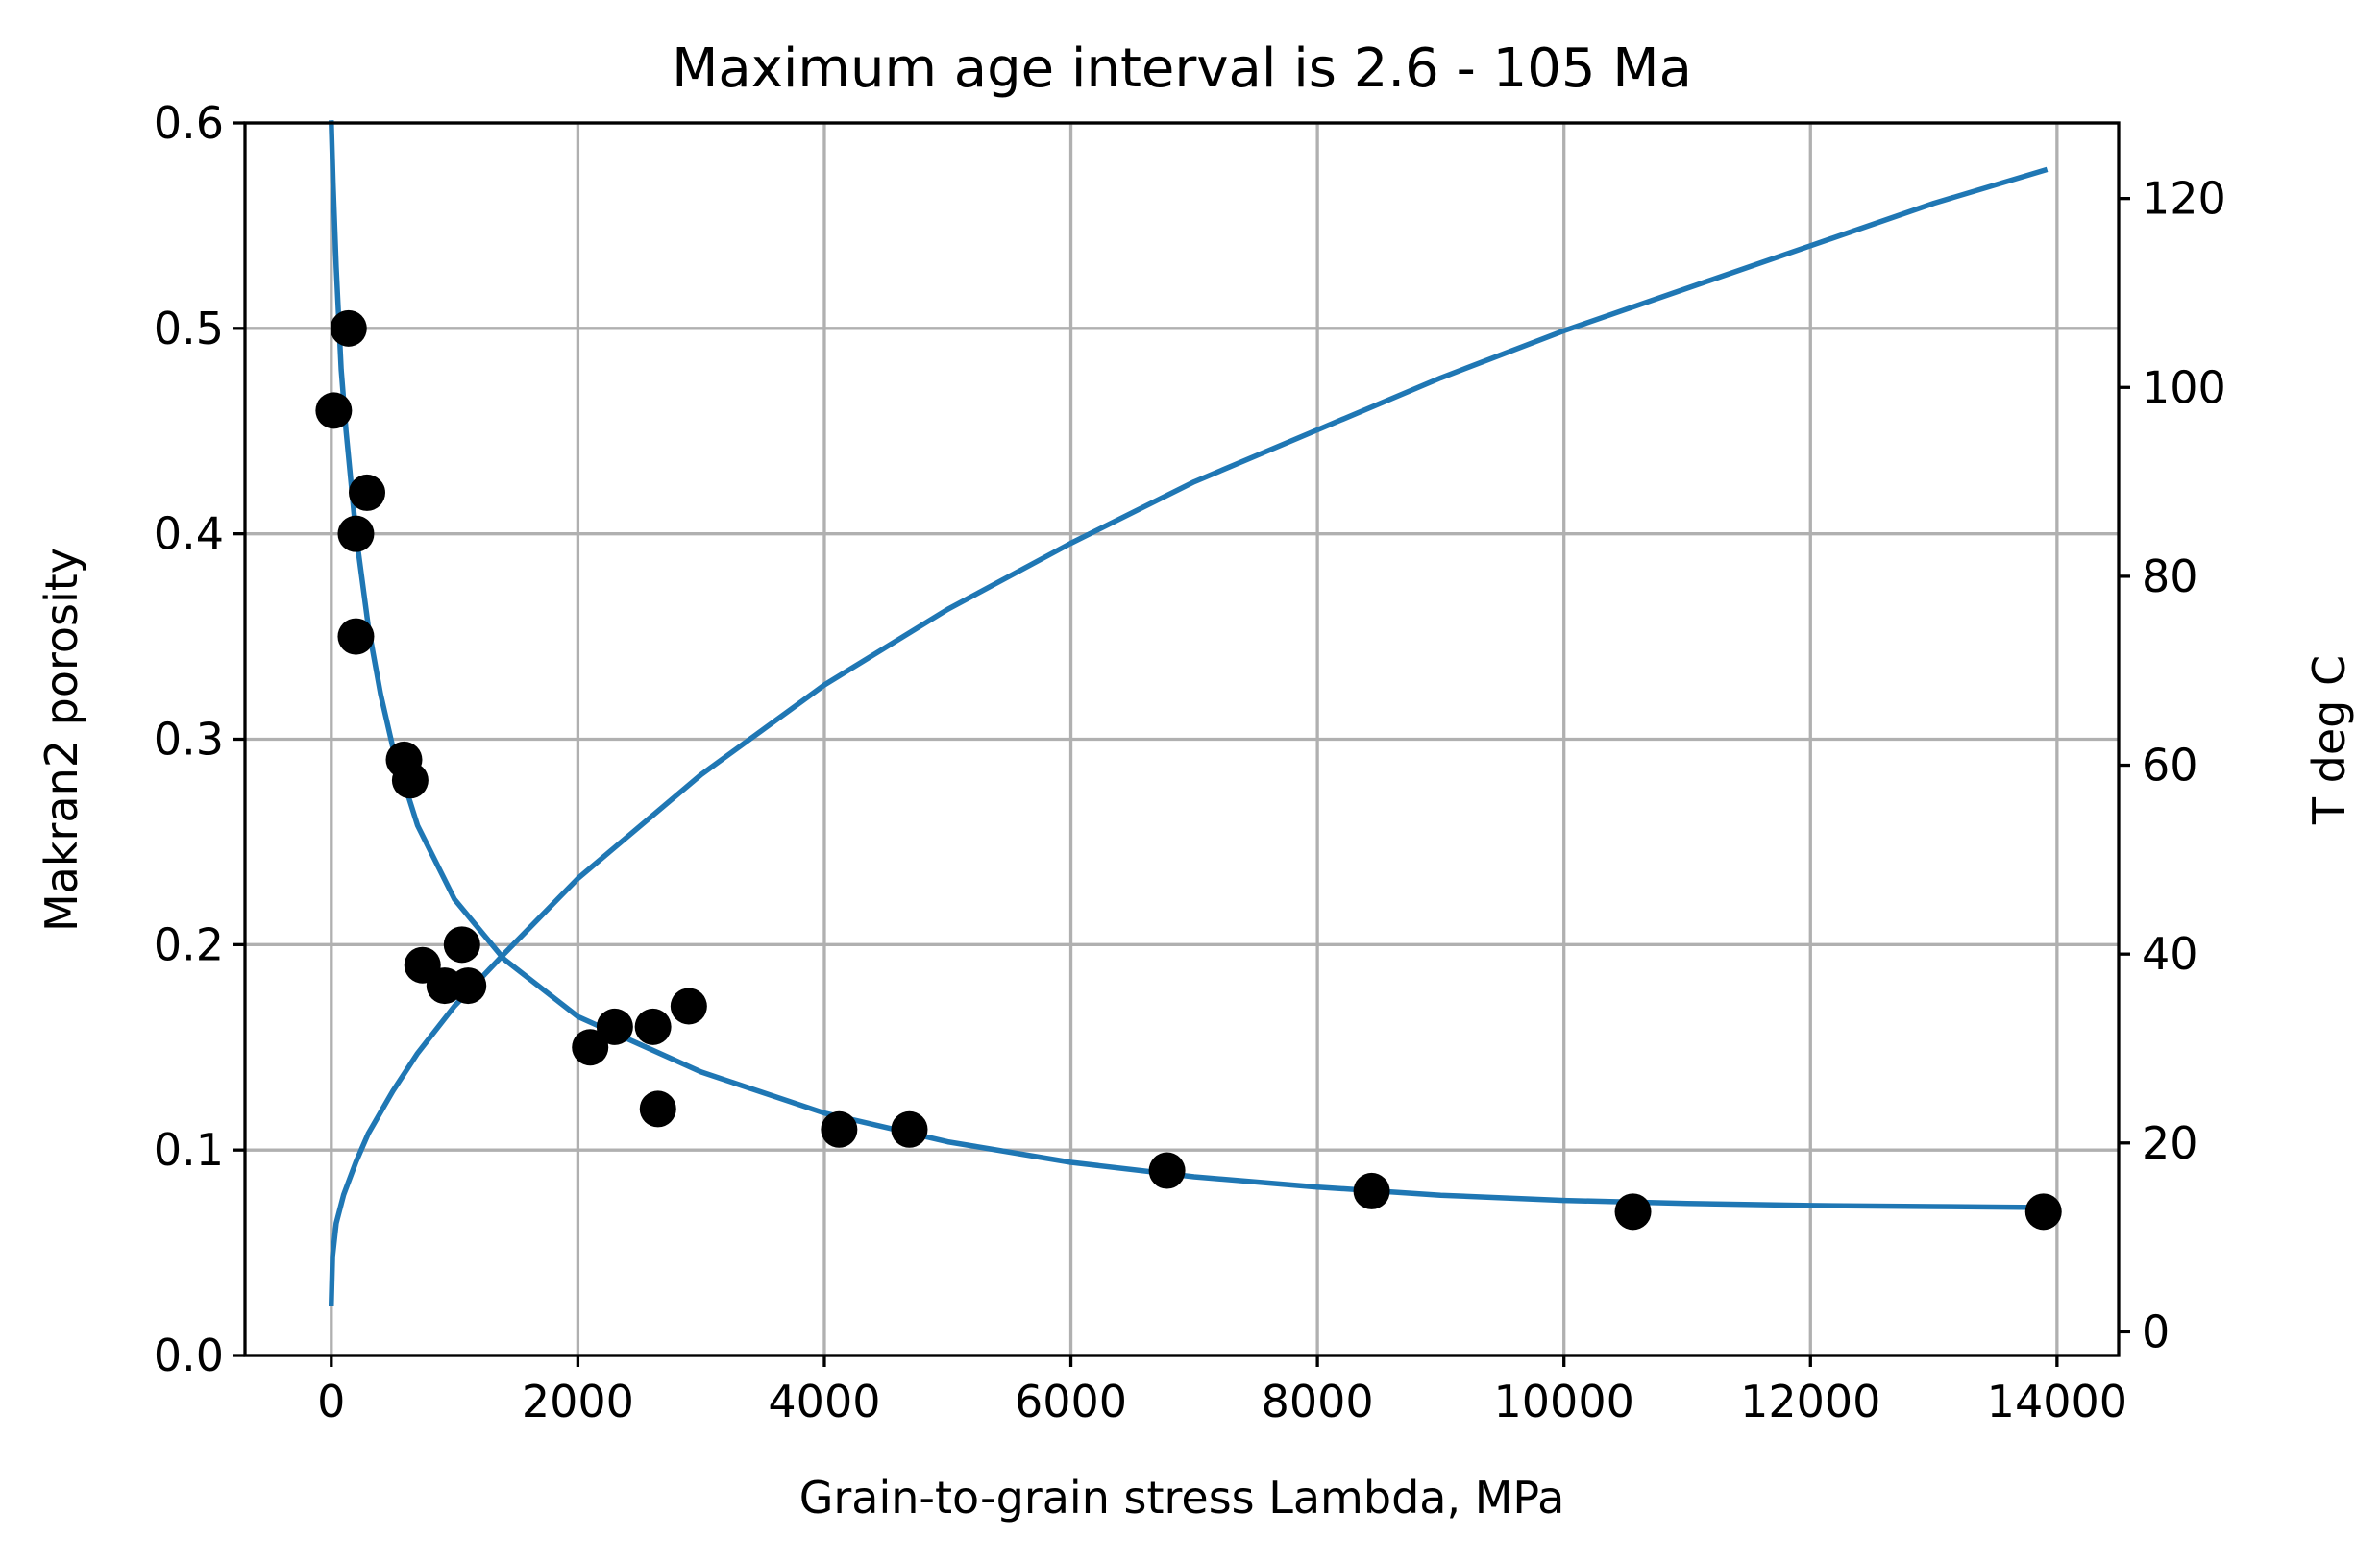 This screenshot has width=2380, height=1562. Describe the element at coordinates (1071, 1402) in the screenshot. I see `x-tick-label: 6000` at that location.